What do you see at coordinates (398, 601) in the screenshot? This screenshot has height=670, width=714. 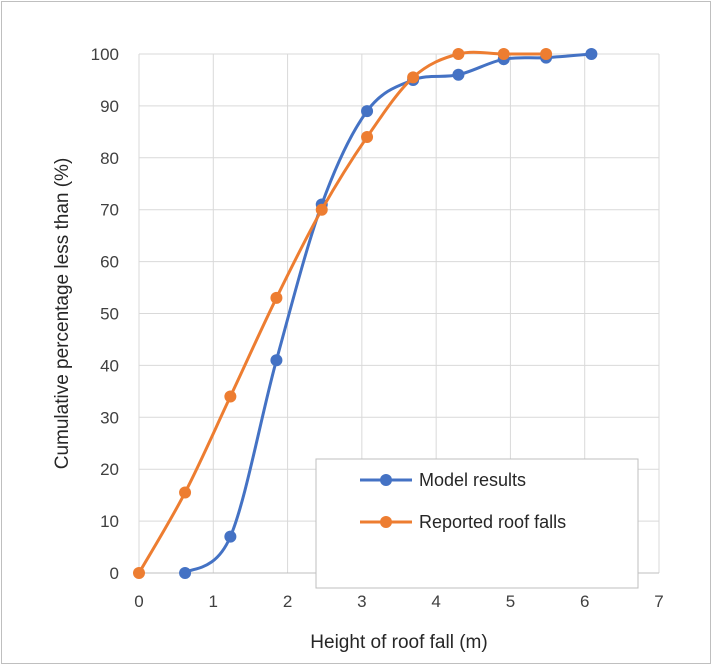 I see `x-tick-labels: 0 1 2 3 4 5 6 7` at bounding box center [398, 601].